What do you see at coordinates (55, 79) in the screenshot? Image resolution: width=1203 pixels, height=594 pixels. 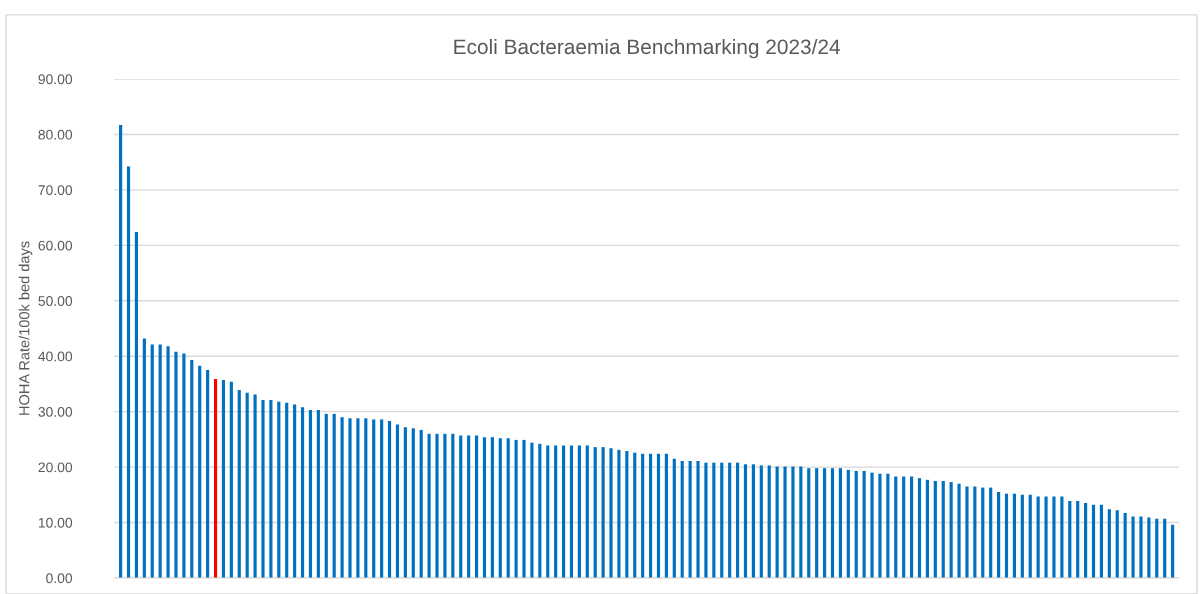 I see `y-tick-label: 90.00` at bounding box center [55, 79].